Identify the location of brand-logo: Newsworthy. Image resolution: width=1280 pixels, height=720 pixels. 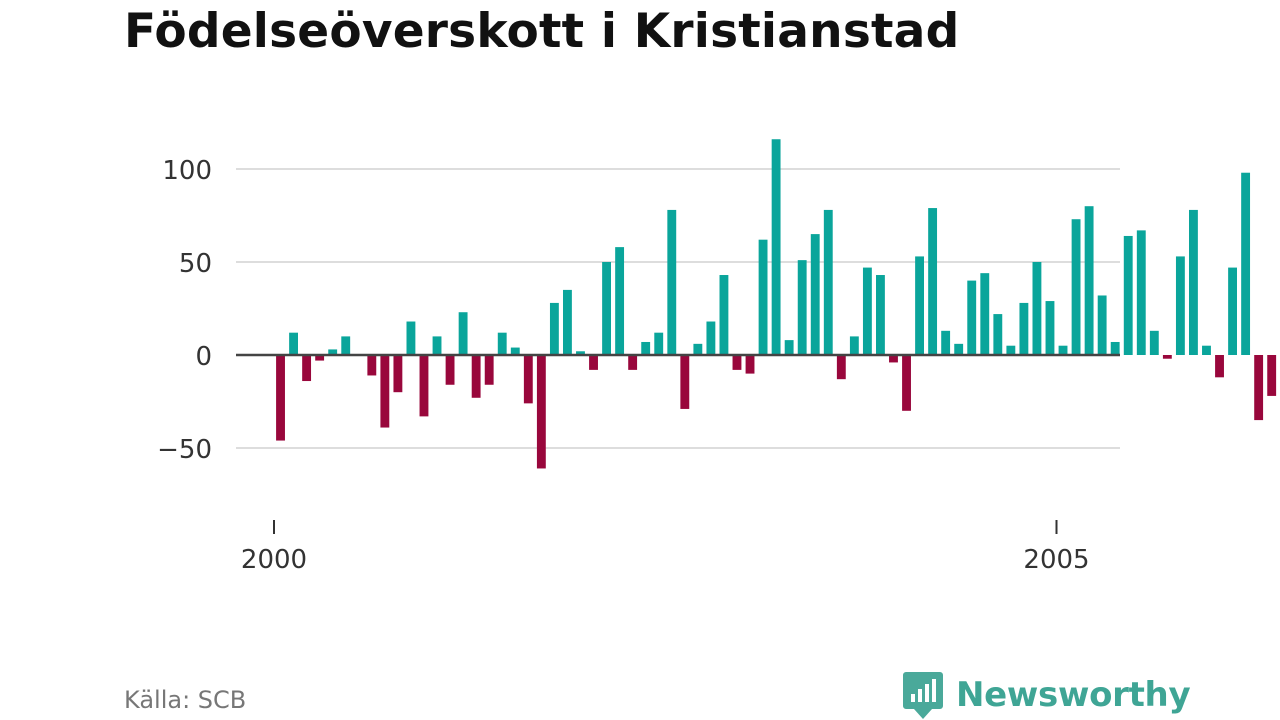
(1046, 695).